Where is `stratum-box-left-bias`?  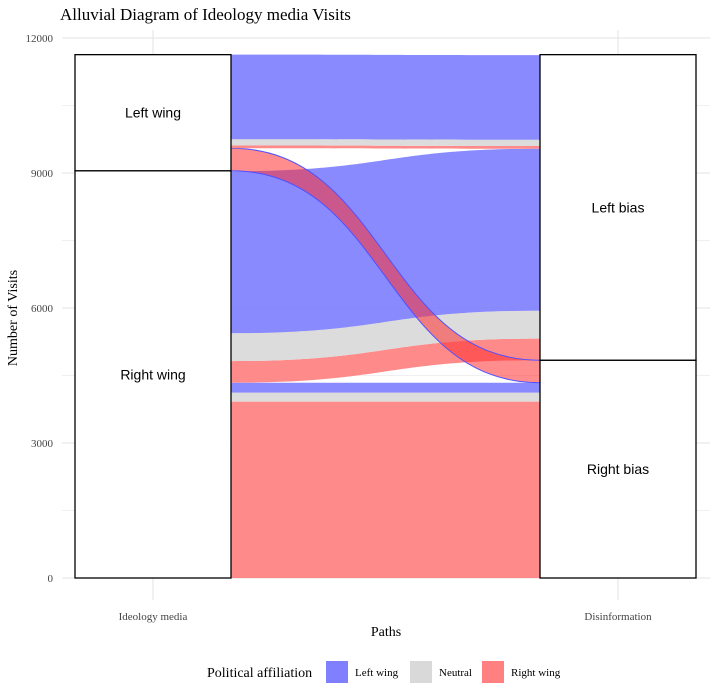 stratum-box-left-bias is located at coordinates (618, 207).